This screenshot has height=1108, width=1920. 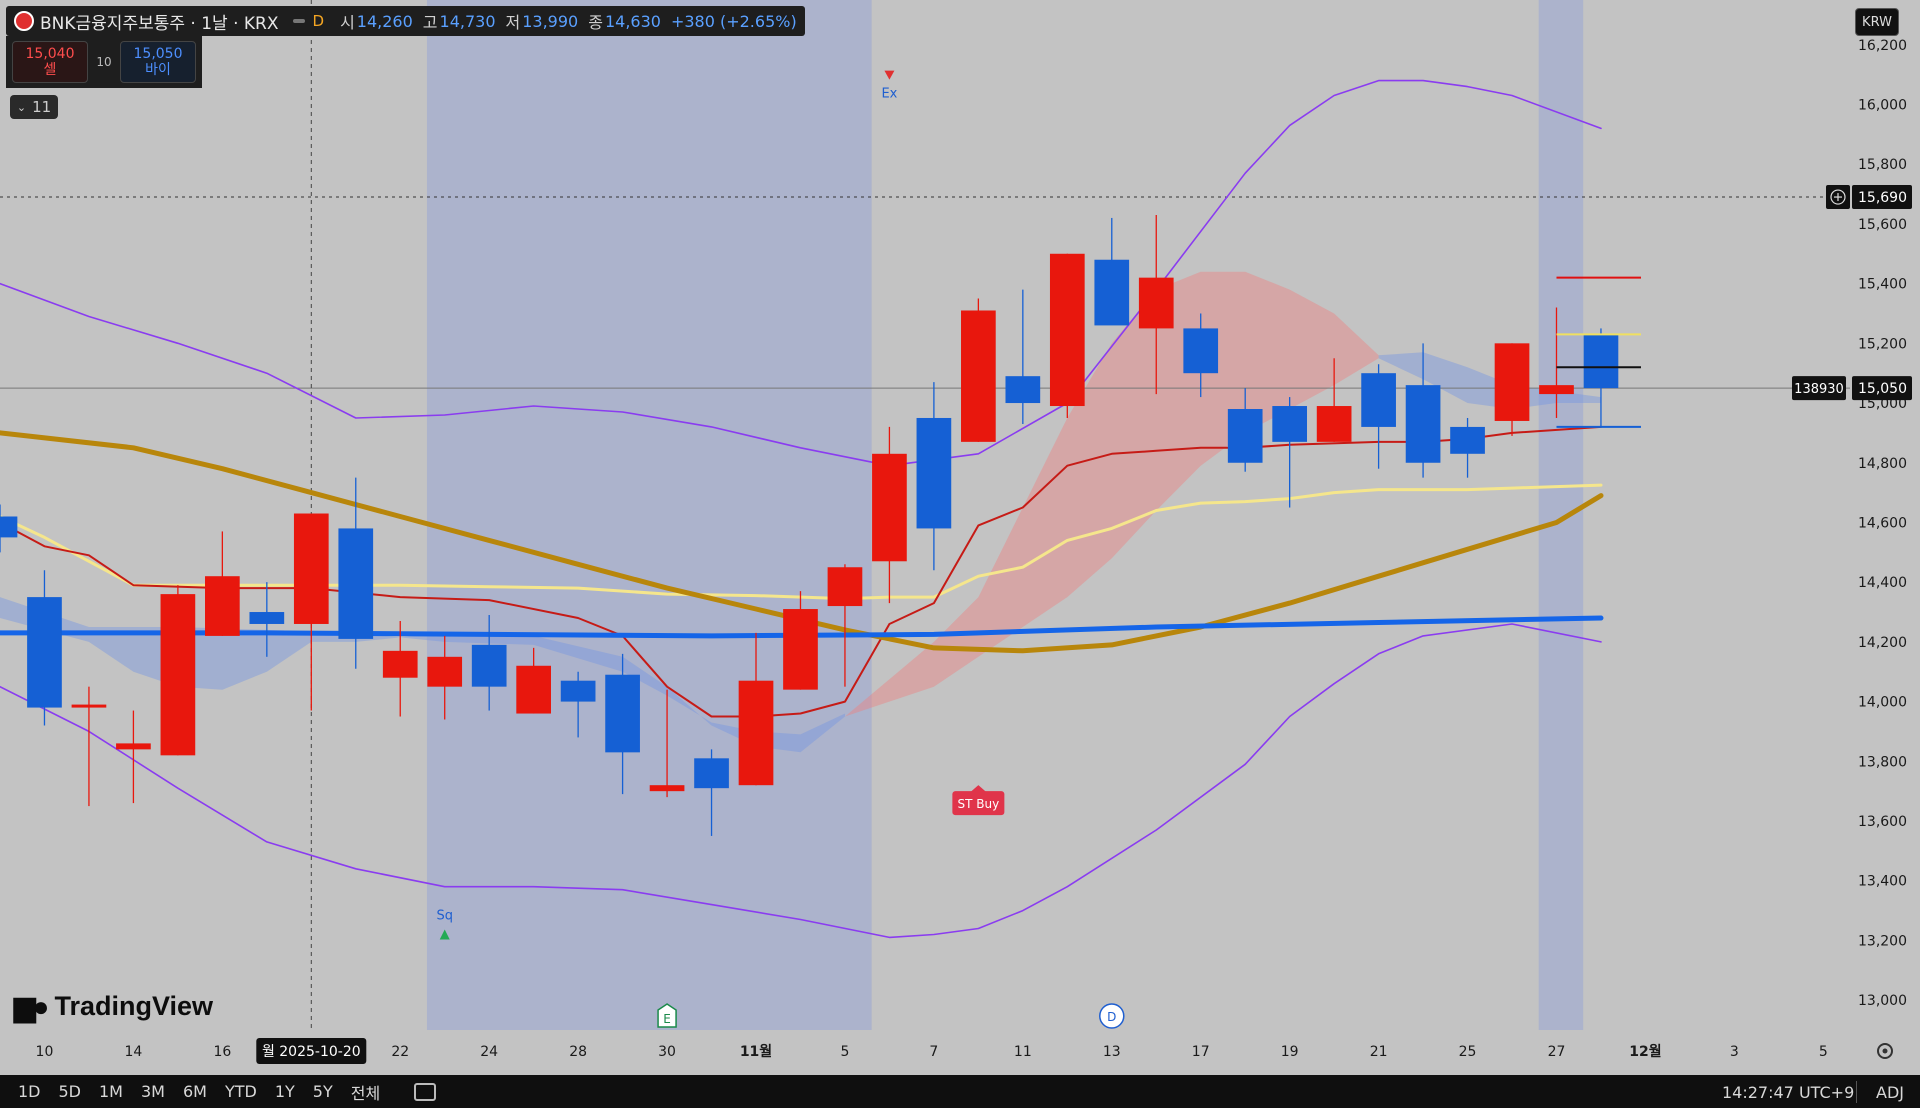 What do you see at coordinates (104, 62) in the screenshot?
I see `order-quantity: 10` at bounding box center [104, 62].